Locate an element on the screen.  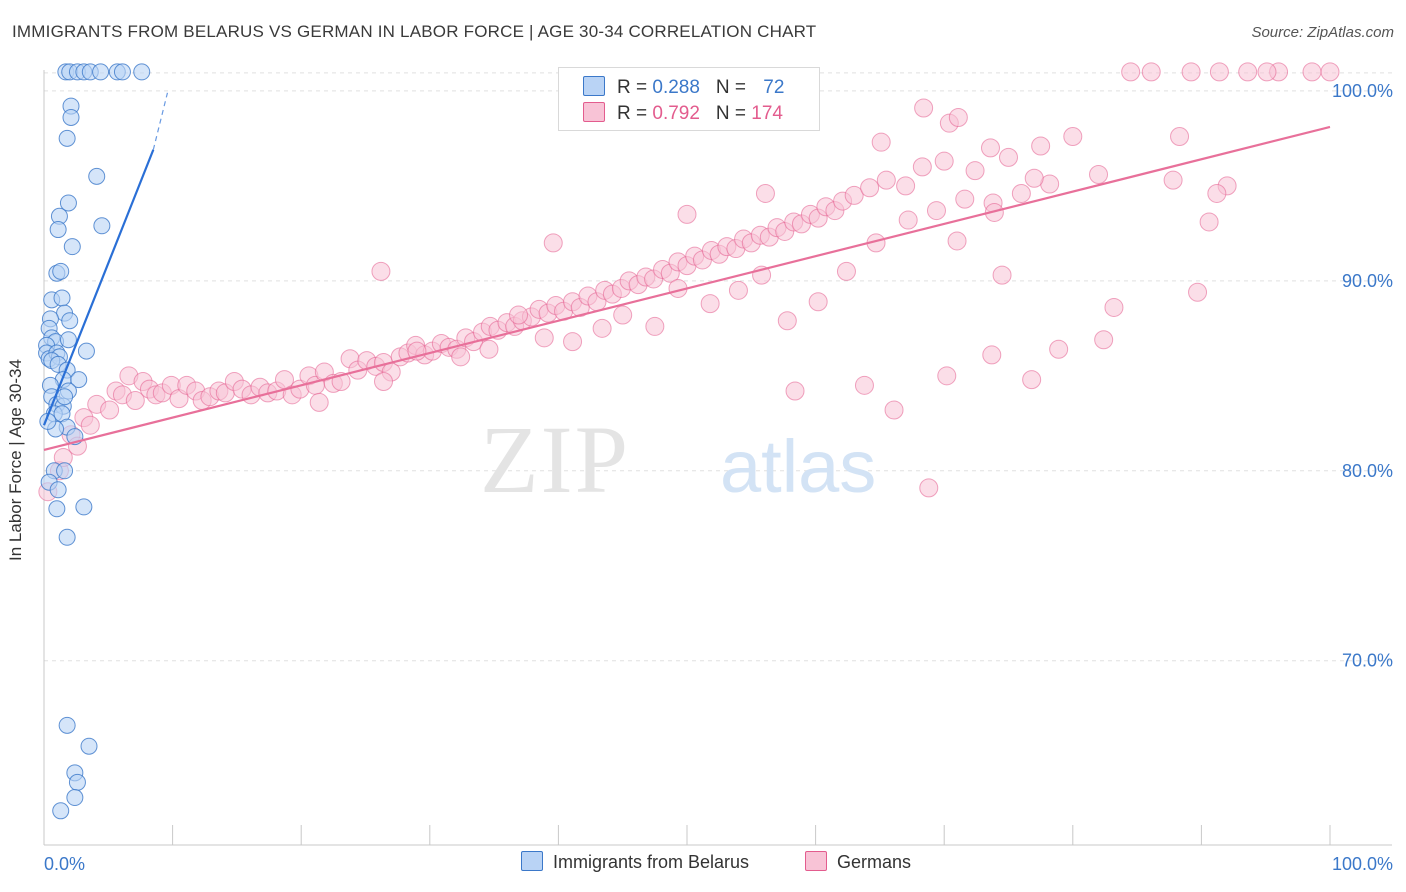
y-tick-label-2: 90.0% is located at coordinates (1367, 281).